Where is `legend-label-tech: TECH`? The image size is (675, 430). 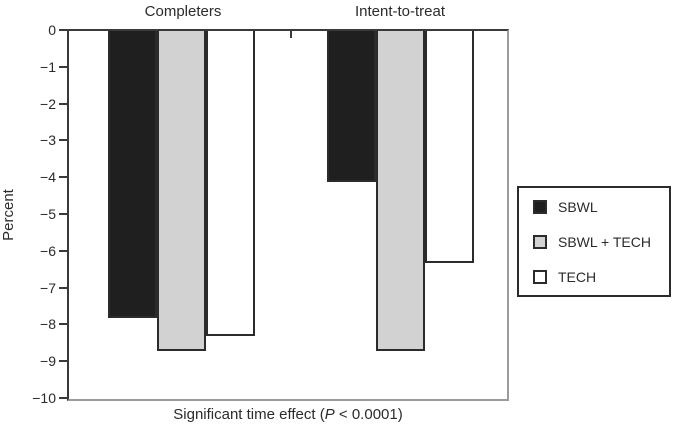
legend-label-tech: TECH is located at coordinates (577, 277).